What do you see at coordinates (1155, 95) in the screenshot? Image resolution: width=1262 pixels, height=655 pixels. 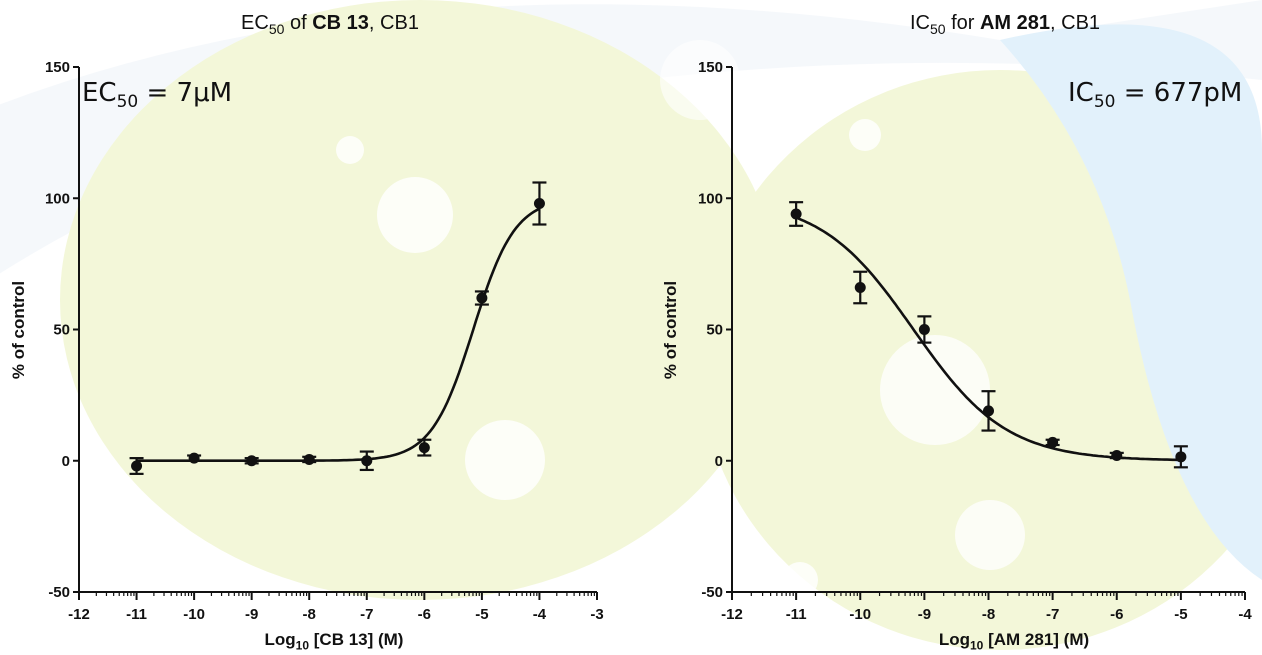 I see `ic50-annotation: IC50 = 677pM` at bounding box center [1155, 95].